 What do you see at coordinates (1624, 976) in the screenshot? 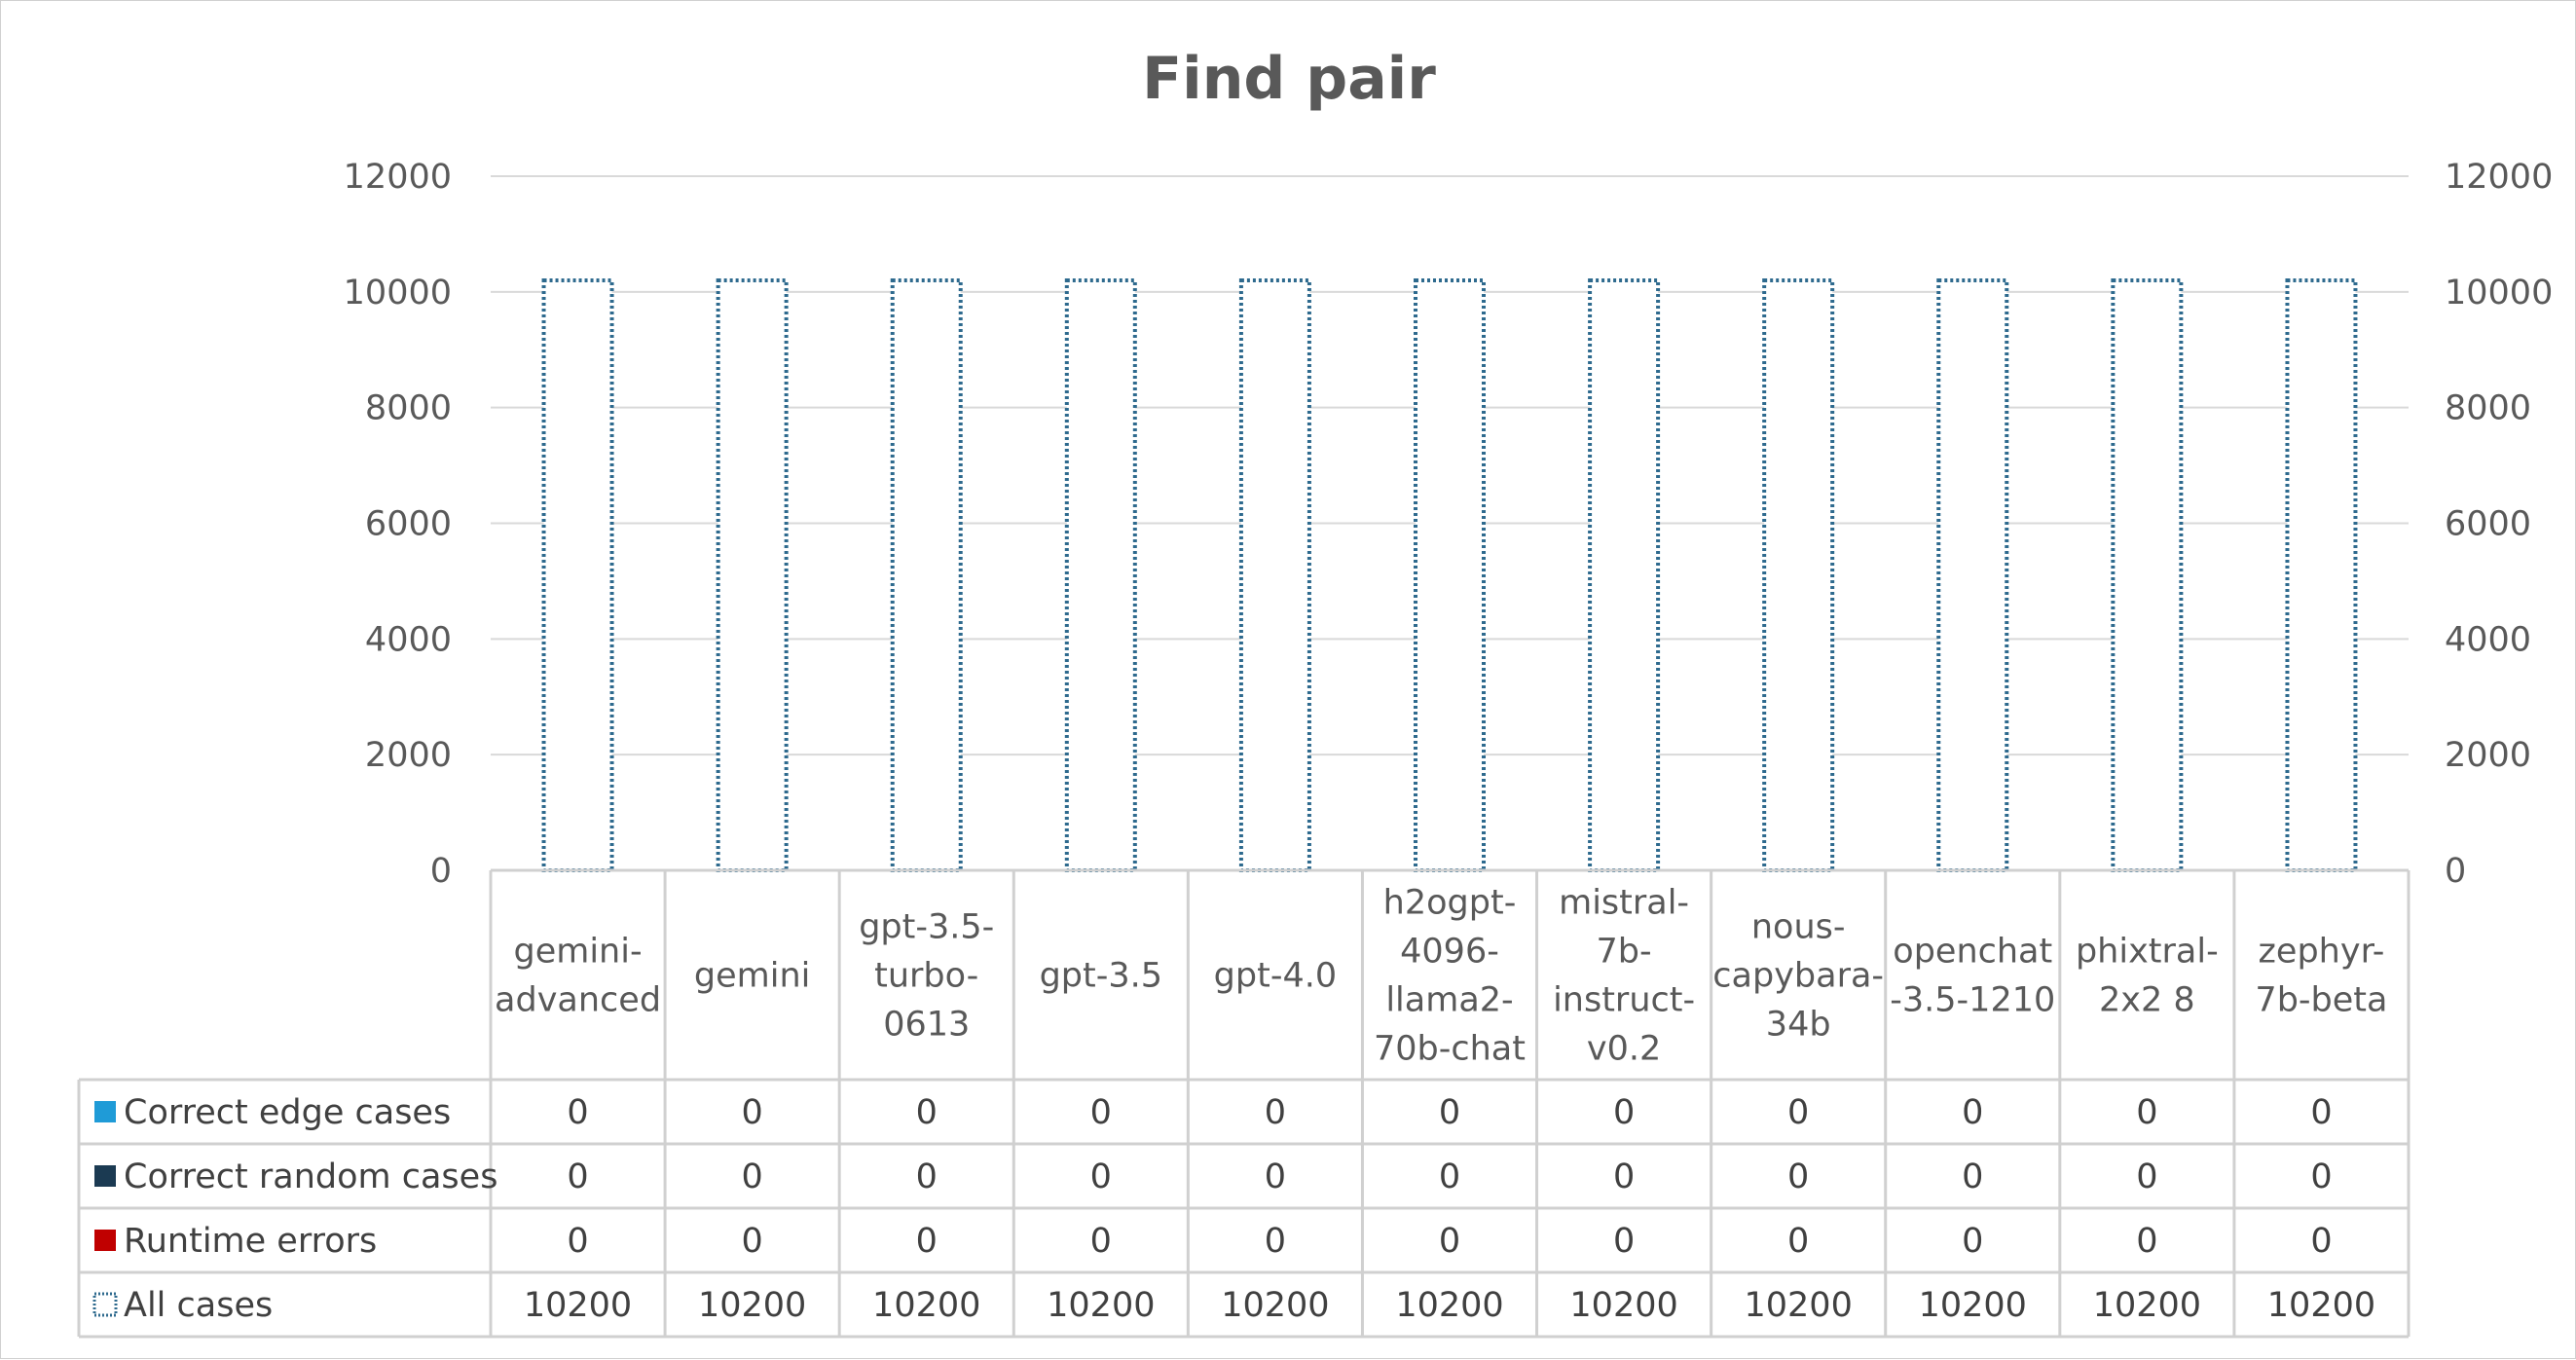
I see `category-label: mistral-7b-instruct-v0.2` at bounding box center [1624, 976].